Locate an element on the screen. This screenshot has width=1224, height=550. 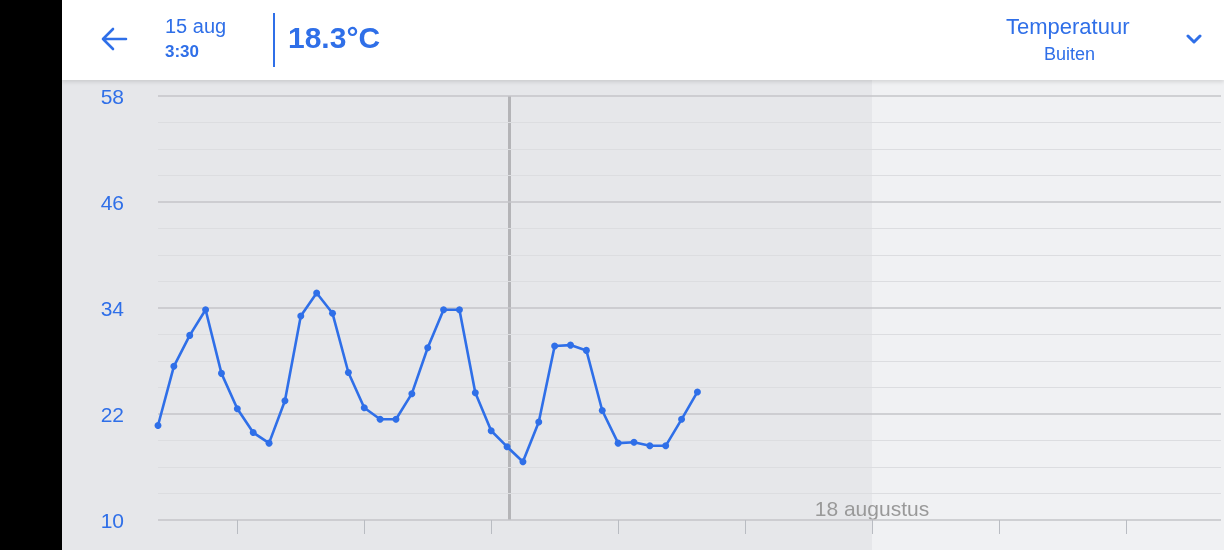
text: 15 aug is located at coordinates (196, 26).